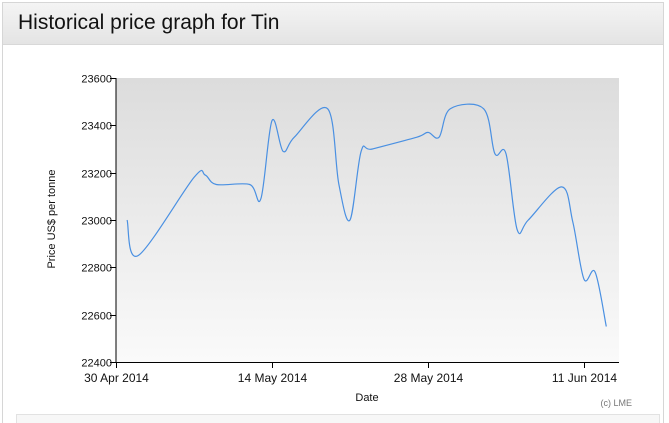 The height and width of the screenshot is (423, 669). What do you see at coordinates (116, 378) in the screenshot?
I see `x-tick-label: 30 Apr 2014` at bounding box center [116, 378].